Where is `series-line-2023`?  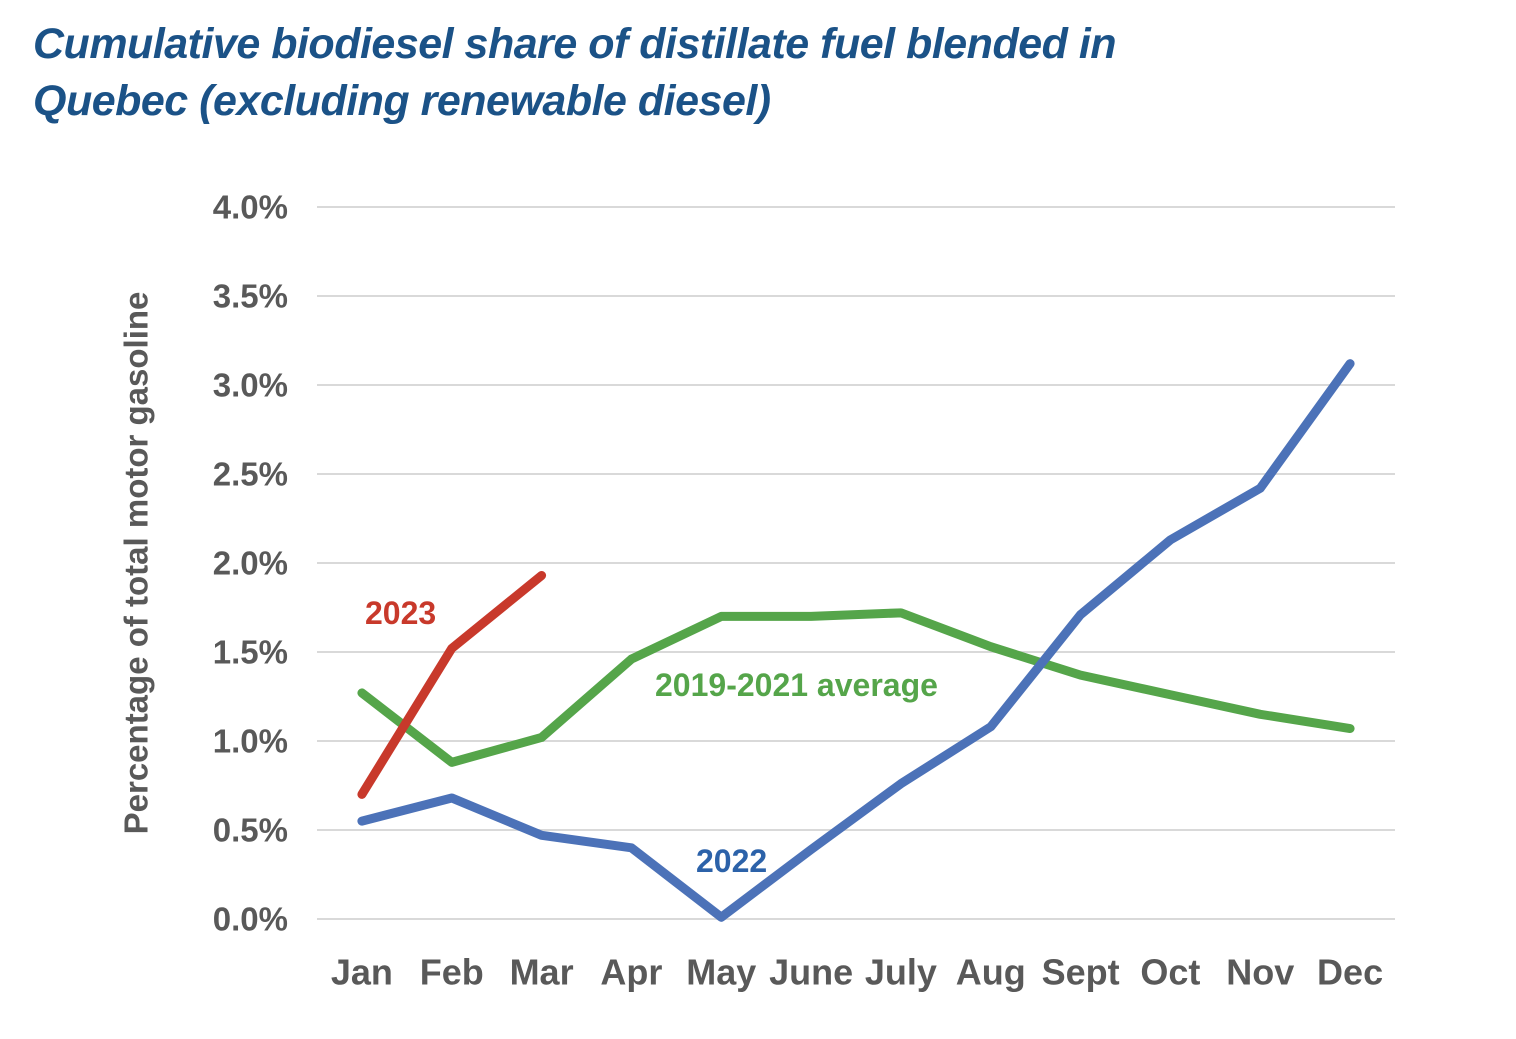
series-line-2023 is located at coordinates (452, 684).